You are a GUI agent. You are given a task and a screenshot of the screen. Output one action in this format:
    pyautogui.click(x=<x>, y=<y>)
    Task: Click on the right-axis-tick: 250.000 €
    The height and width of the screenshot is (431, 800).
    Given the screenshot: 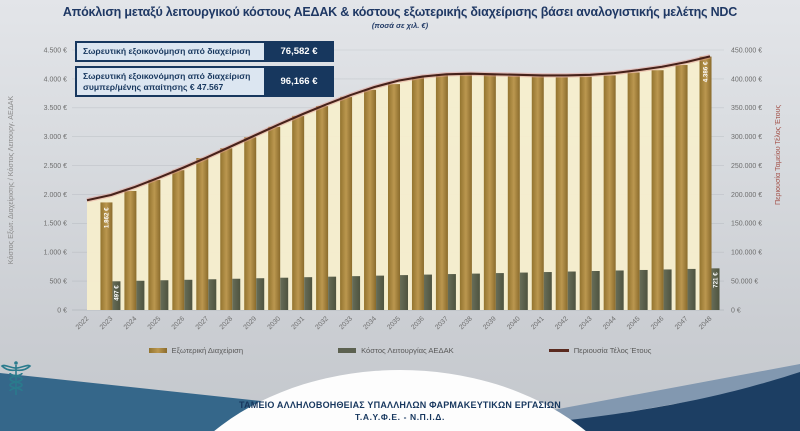 What is the action you would take?
    pyautogui.click(x=746, y=166)
    